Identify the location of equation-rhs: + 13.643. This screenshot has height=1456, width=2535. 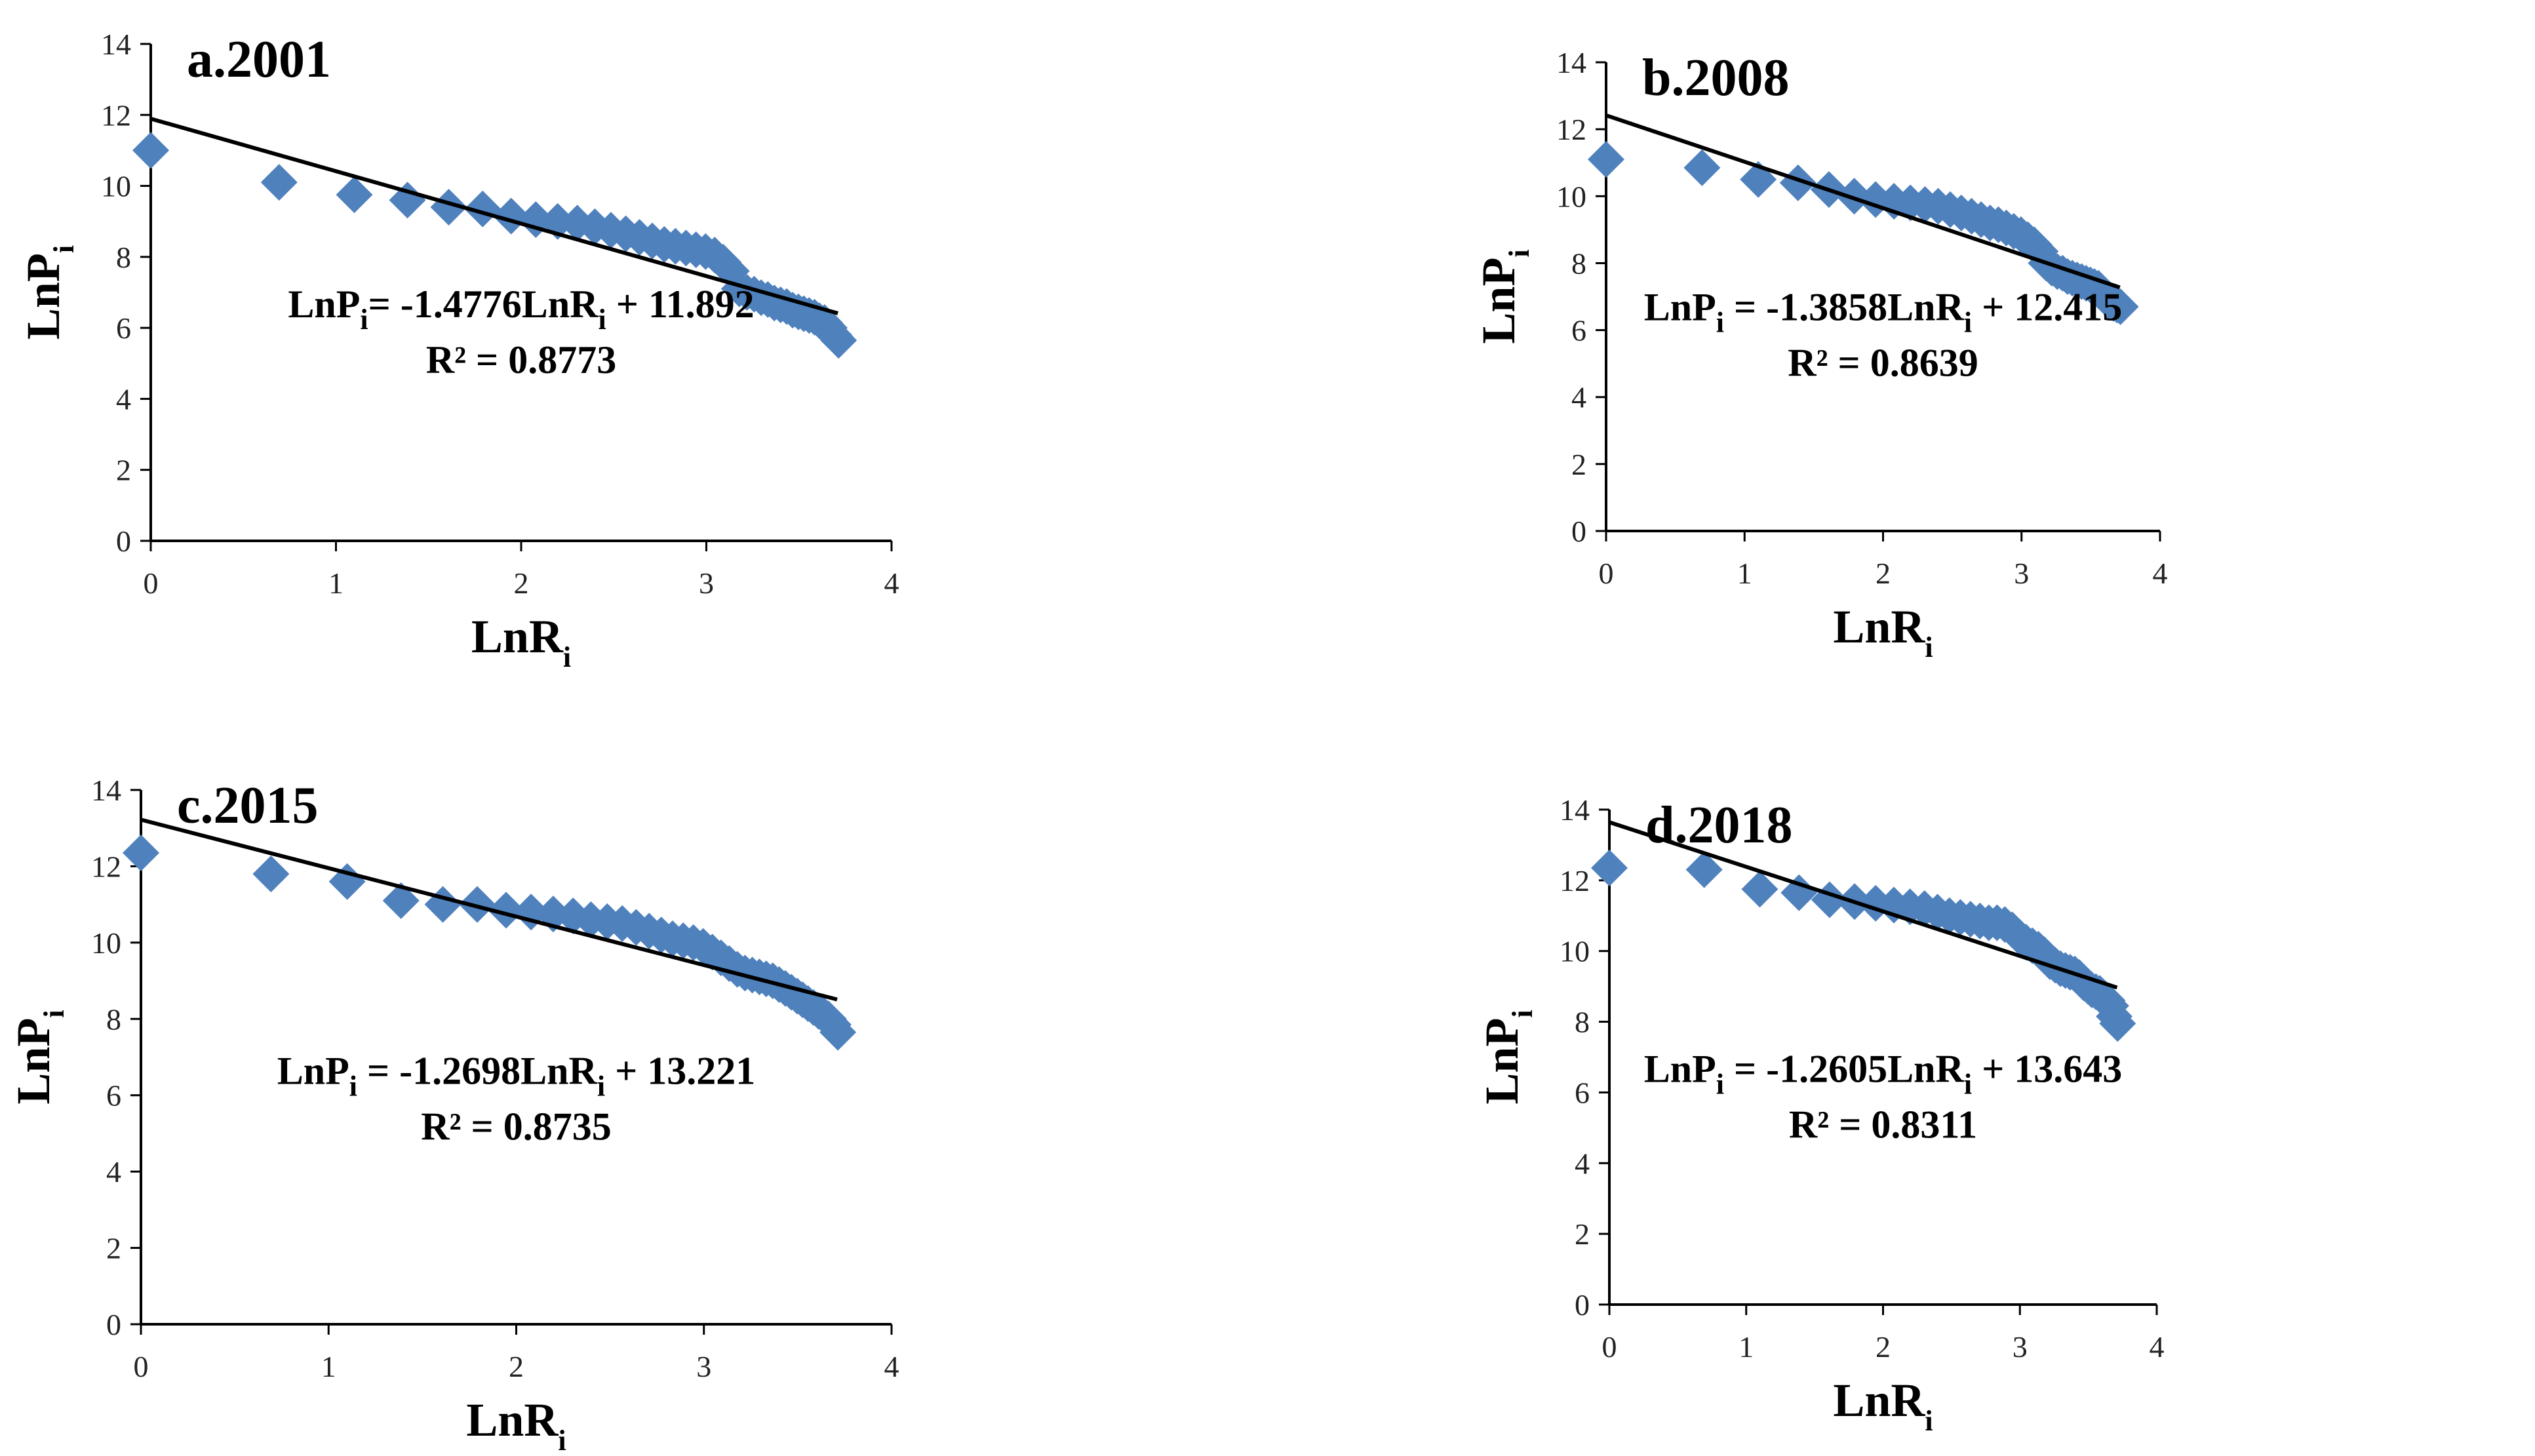
(2047, 1068).